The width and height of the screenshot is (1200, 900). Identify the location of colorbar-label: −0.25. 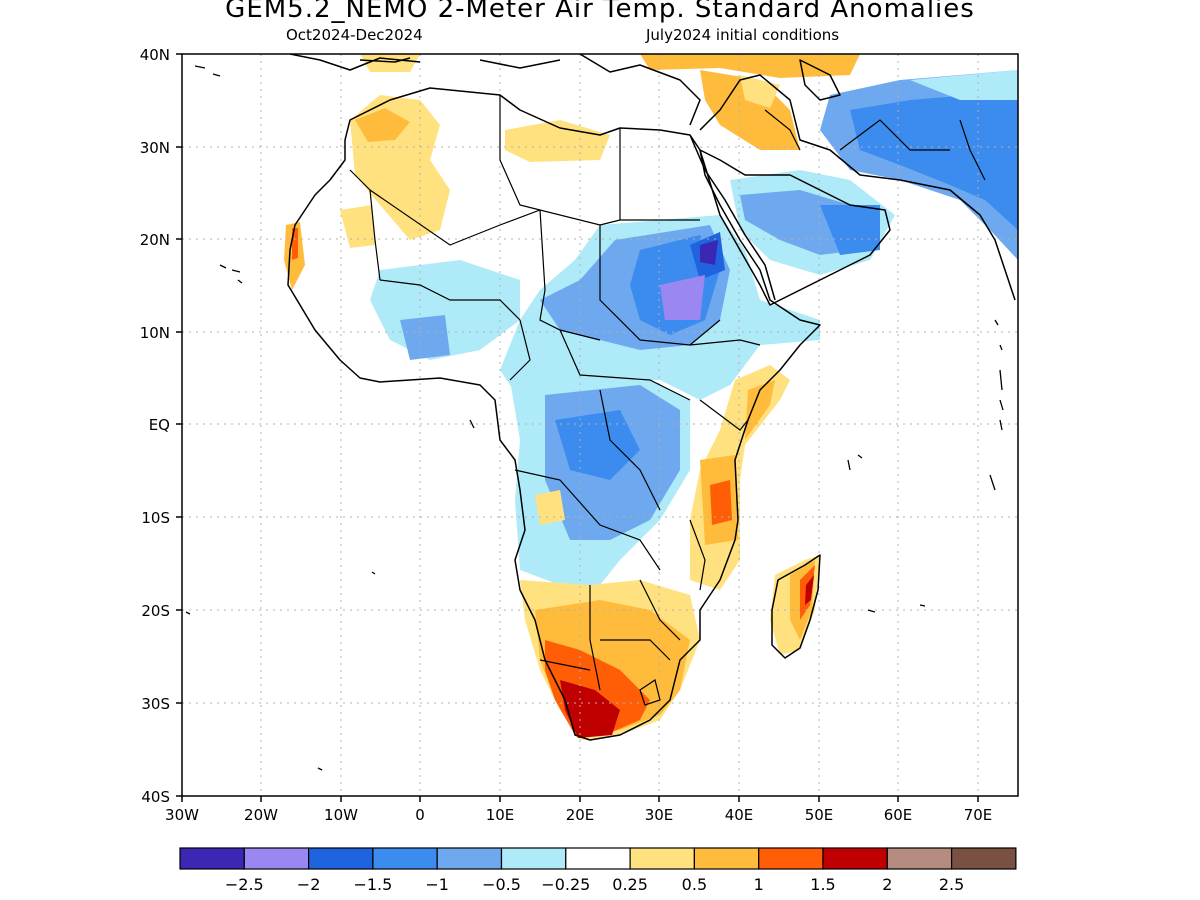
(565, 884).